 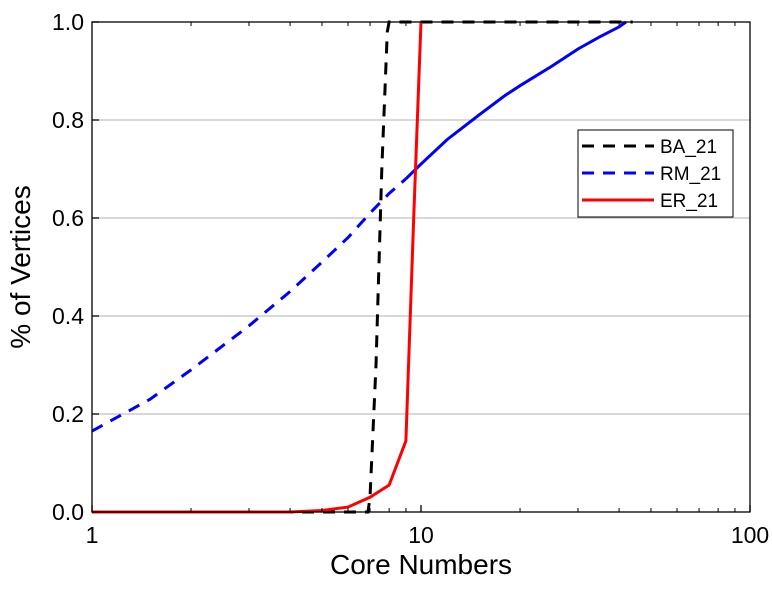 What do you see at coordinates (68, 120) in the screenshot?
I see `y-tick-label: 0.8` at bounding box center [68, 120].